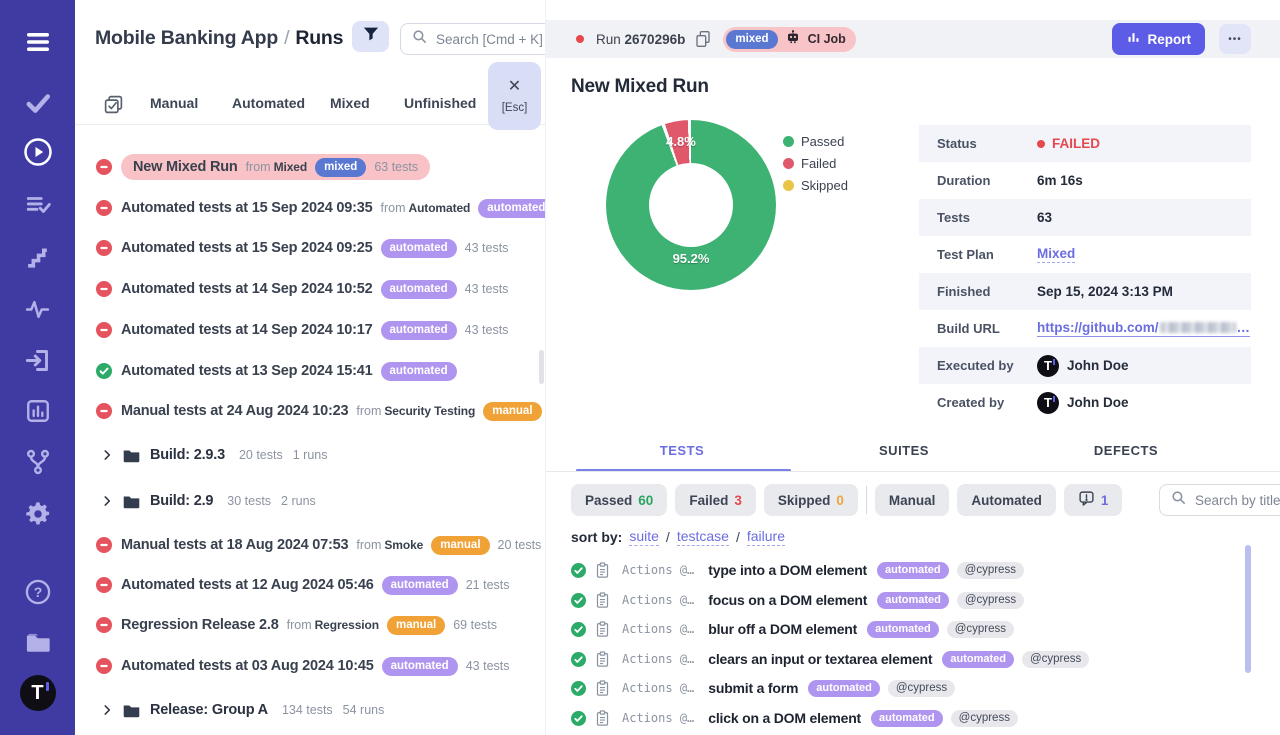 This screenshot has width=1280, height=735. I want to click on gear-icon, so click(37, 514).